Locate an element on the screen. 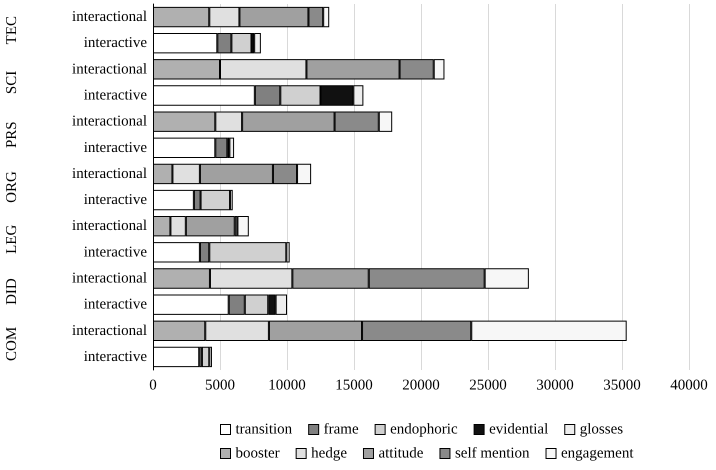 This screenshot has width=716, height=470. text: TEC is located at coordinates (12, 30).